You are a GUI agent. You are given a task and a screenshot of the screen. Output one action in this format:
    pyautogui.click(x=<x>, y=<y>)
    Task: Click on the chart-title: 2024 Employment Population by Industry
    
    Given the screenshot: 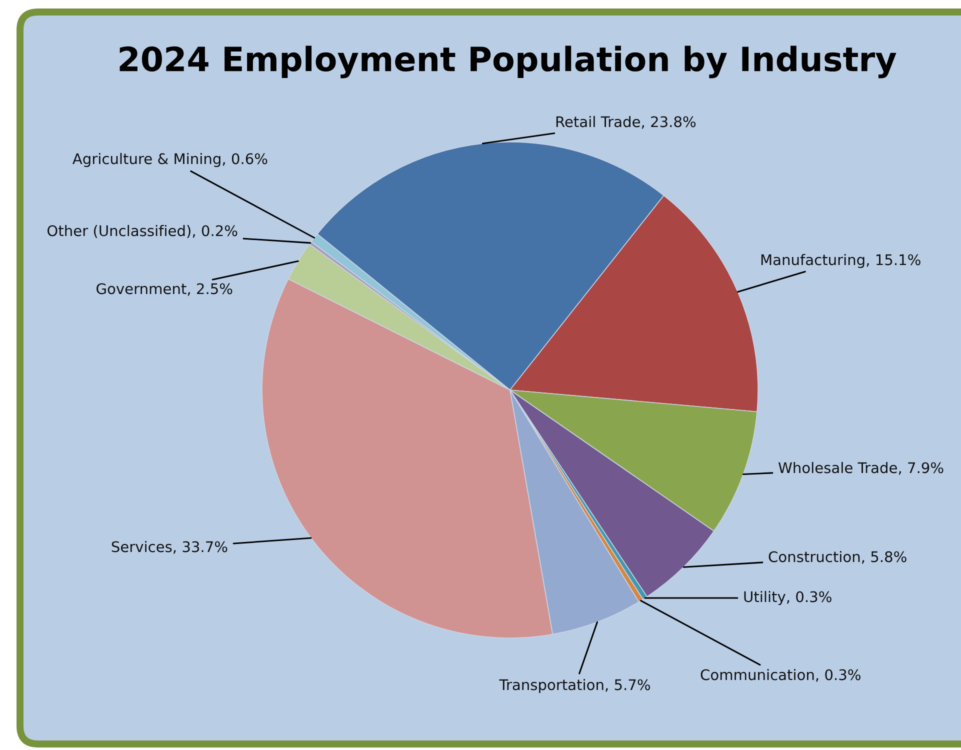 What is the action you would take?
    pyautogui.click(x=508, y=62)
    